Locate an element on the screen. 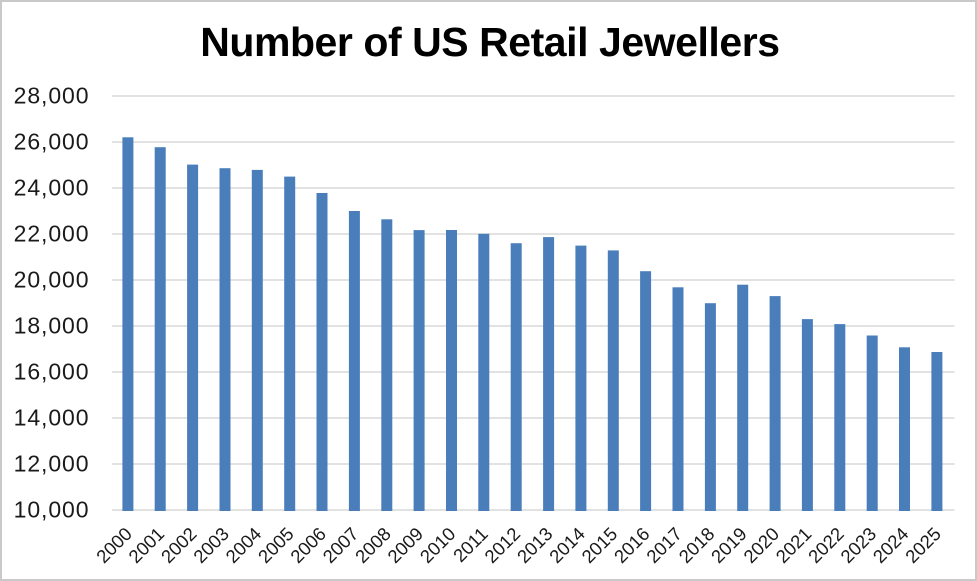 Image resolution: width=977 pixels, height=581 pixels. svg-text: Number of US Retail Jewellers is located at coordinates (489, 42).